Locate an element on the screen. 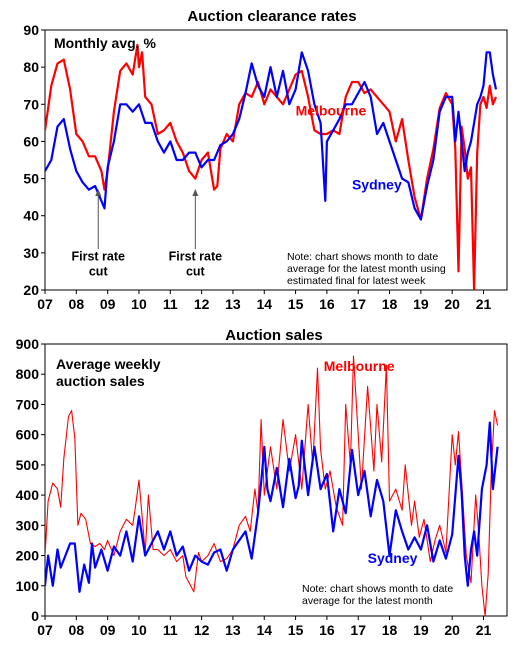 This screenshot has width=532, height=660. y-tick-label: 100 is located at coordinates (28, 586).